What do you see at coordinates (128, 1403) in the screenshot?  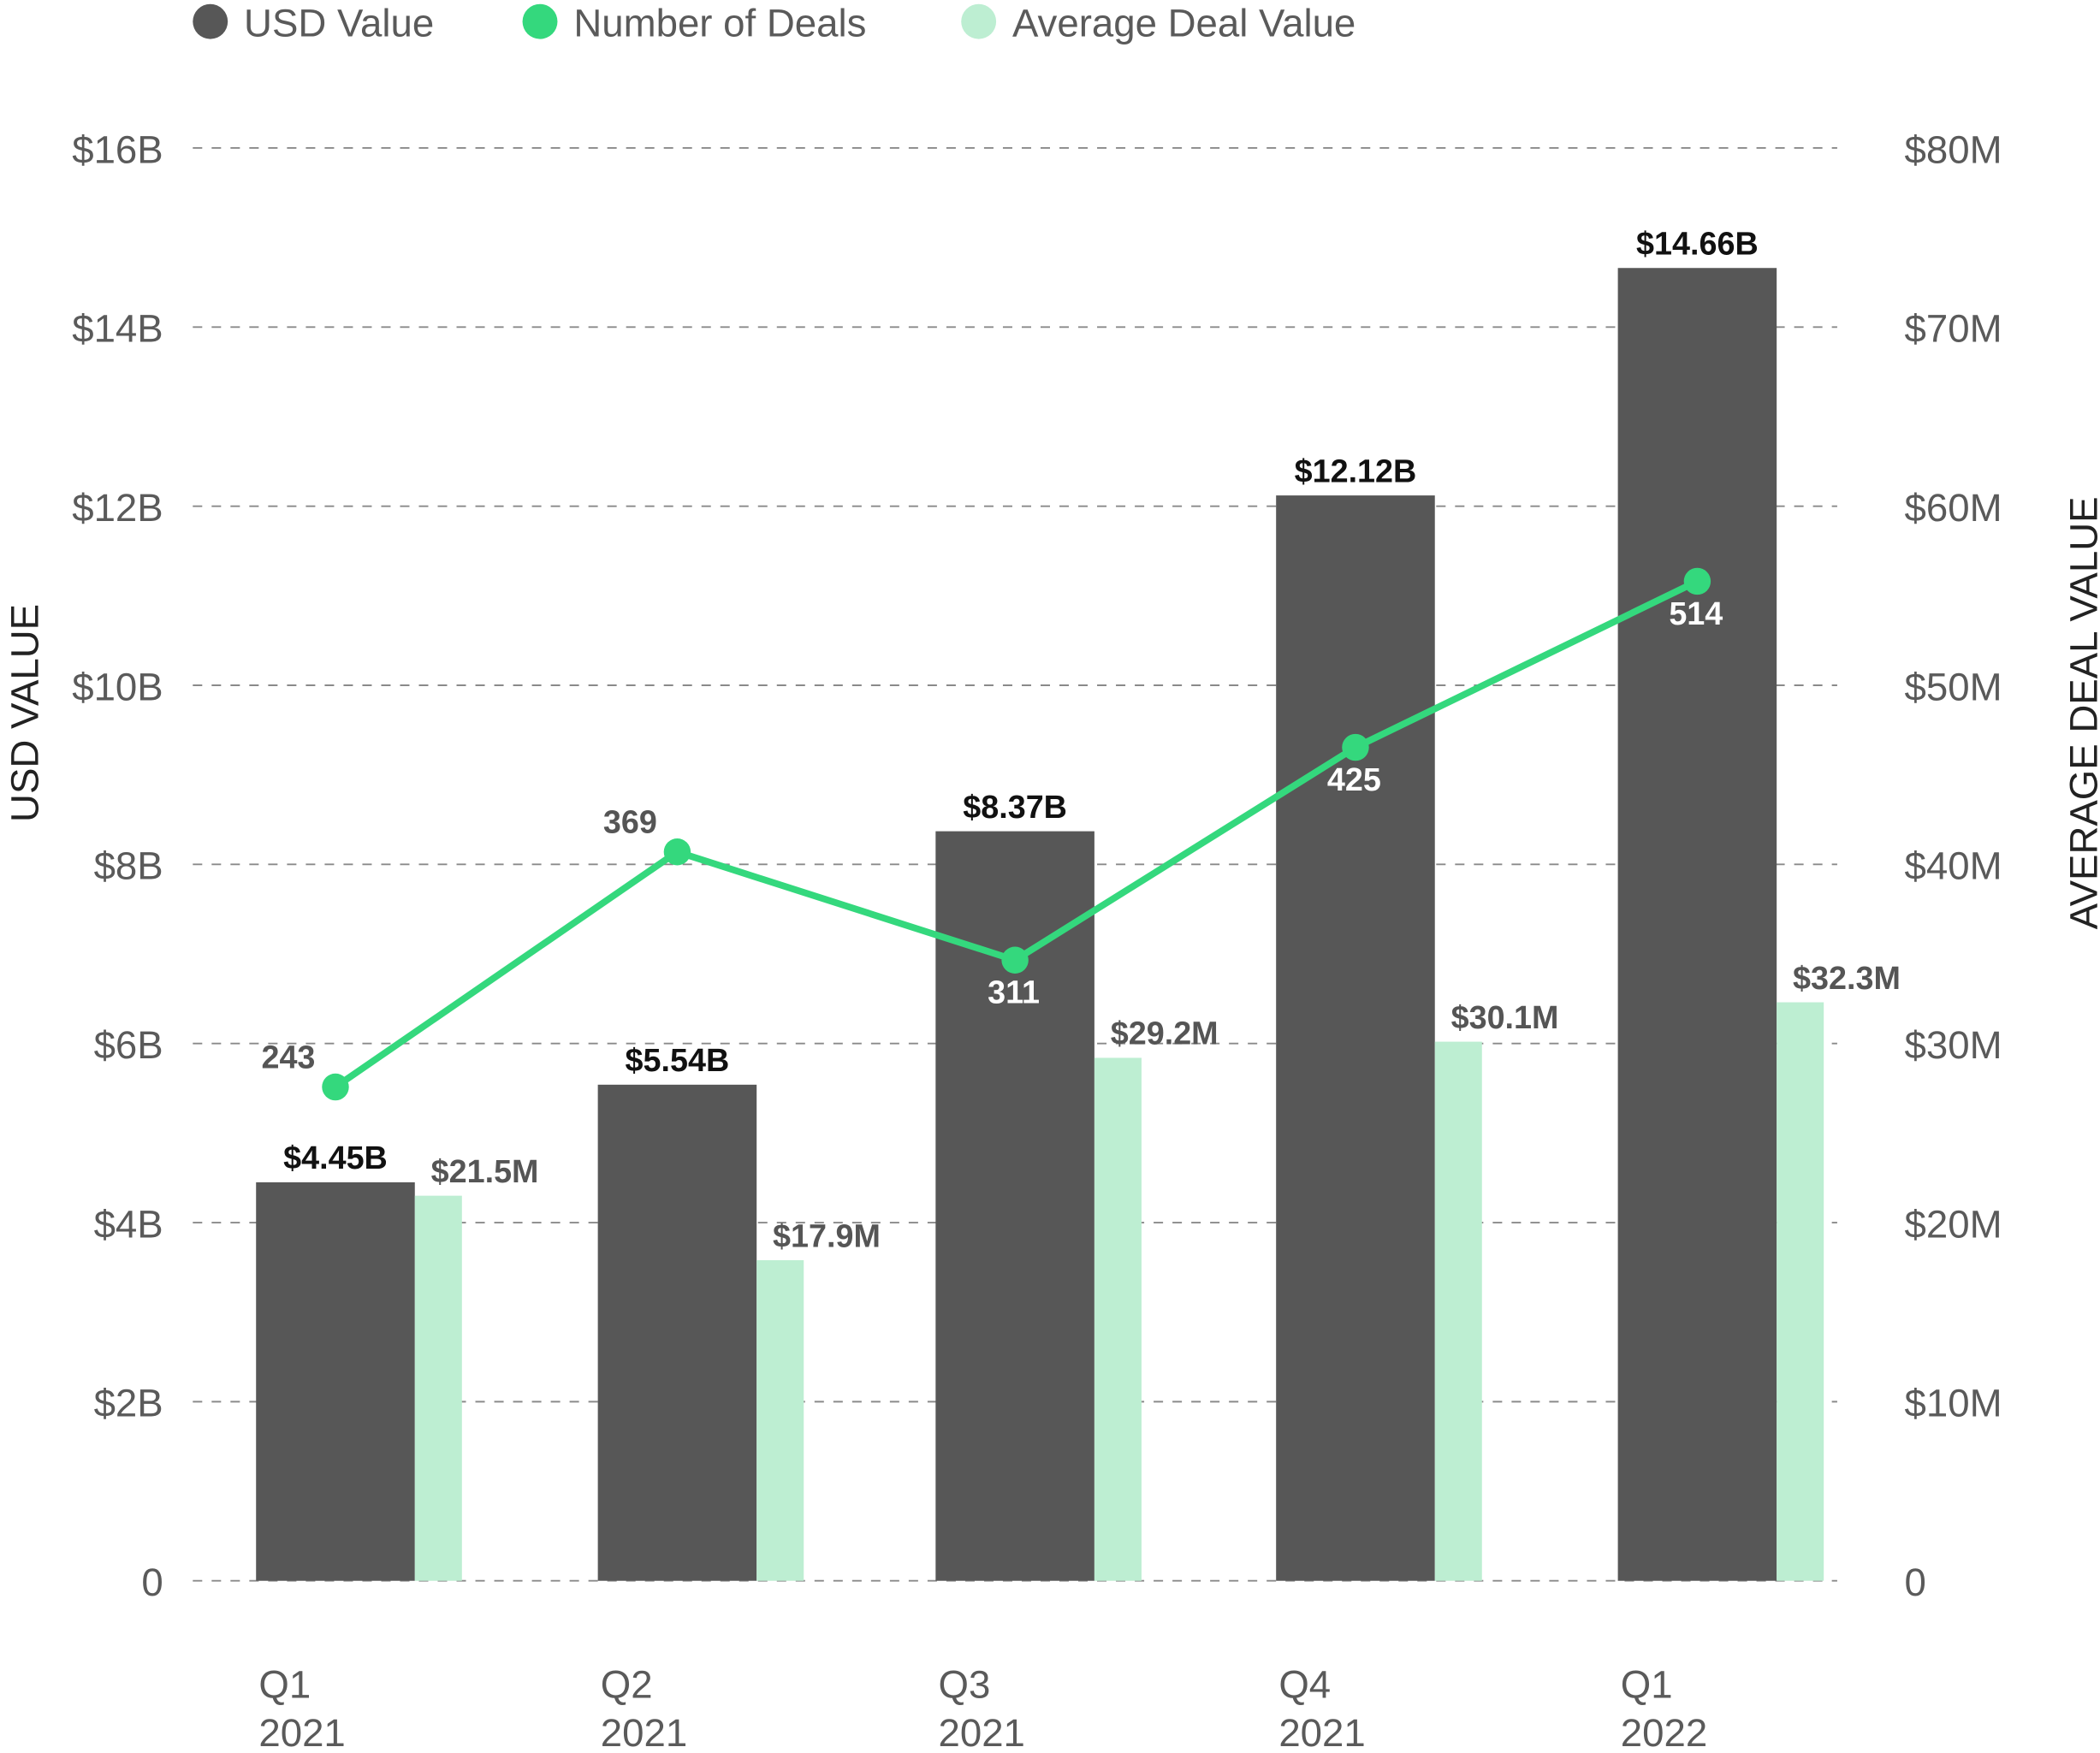 I see `y-left-tick-label: $2B` at bounding box center [128, 1403].